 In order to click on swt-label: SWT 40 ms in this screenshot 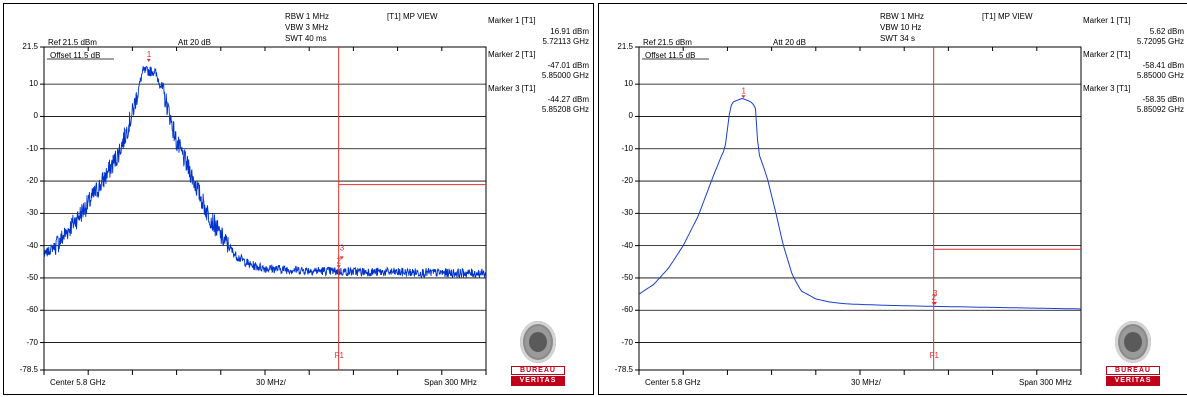, I will do `click(306, 38)`.